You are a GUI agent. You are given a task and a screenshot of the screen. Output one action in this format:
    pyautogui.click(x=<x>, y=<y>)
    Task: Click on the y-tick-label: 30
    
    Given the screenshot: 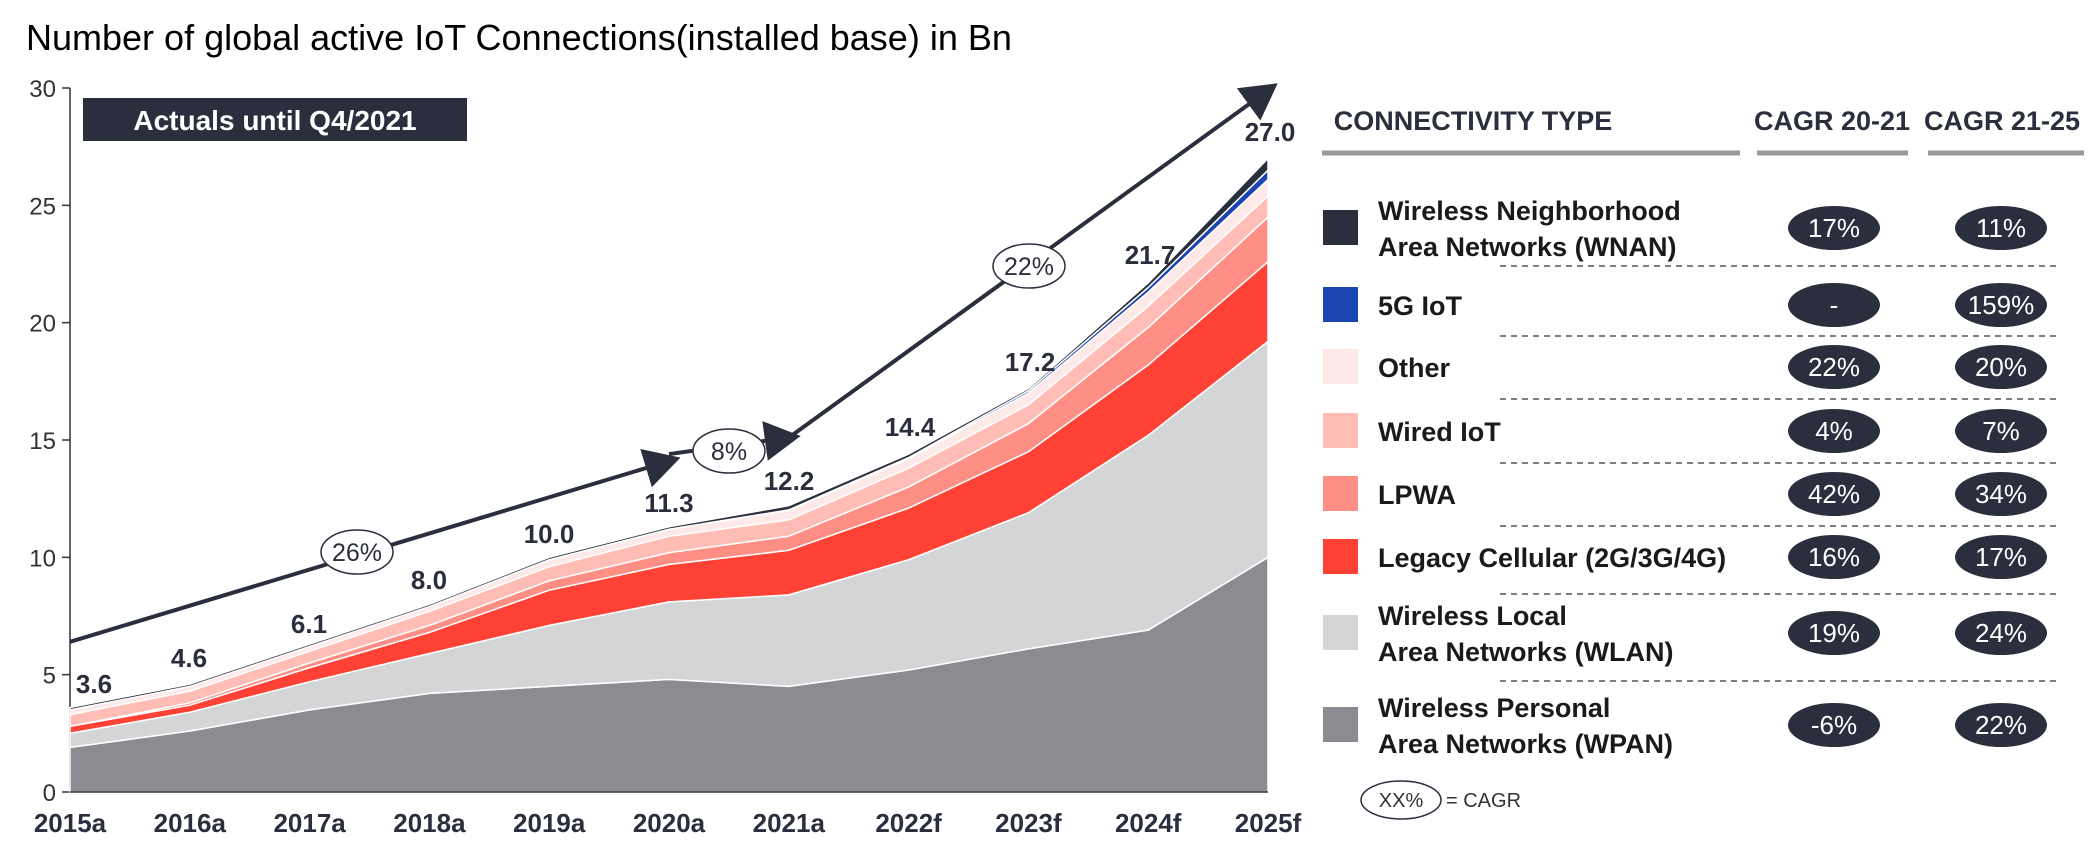 What is the action you would take?
    pyautogui.click(x=42, y=89)
    